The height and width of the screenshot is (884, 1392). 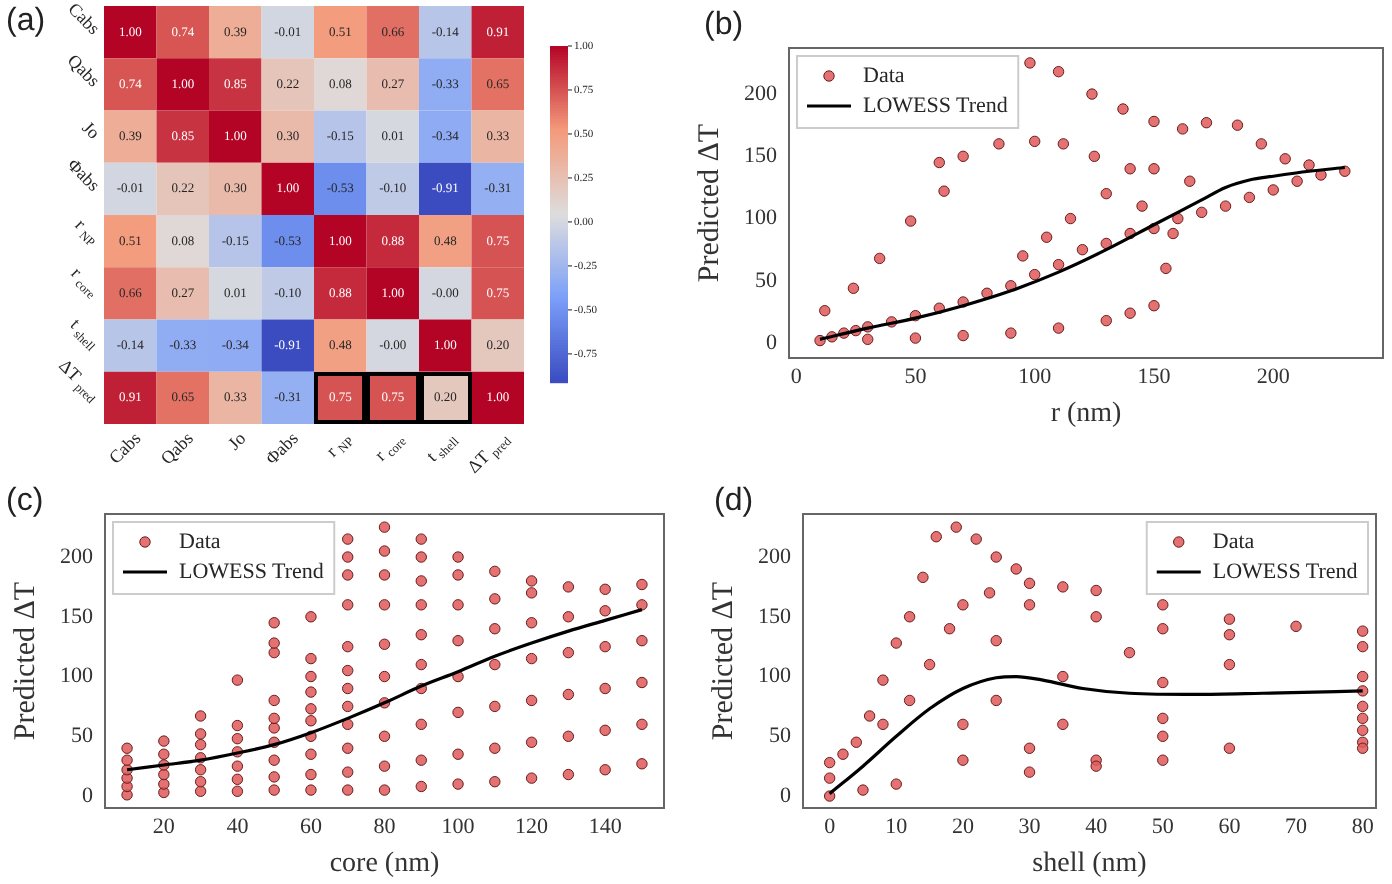 What do you see at coordinates (1030, 826) in the screenshot?
I see `x-tick-label: 30` at bounding box center [1030, 826].